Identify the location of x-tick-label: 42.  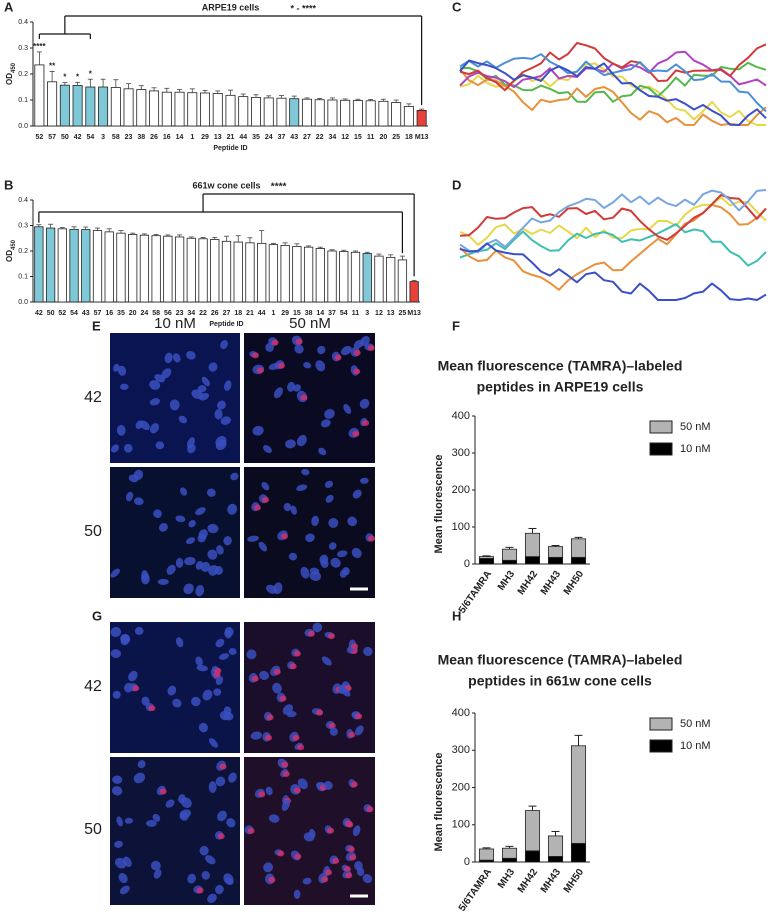
(78, 137).